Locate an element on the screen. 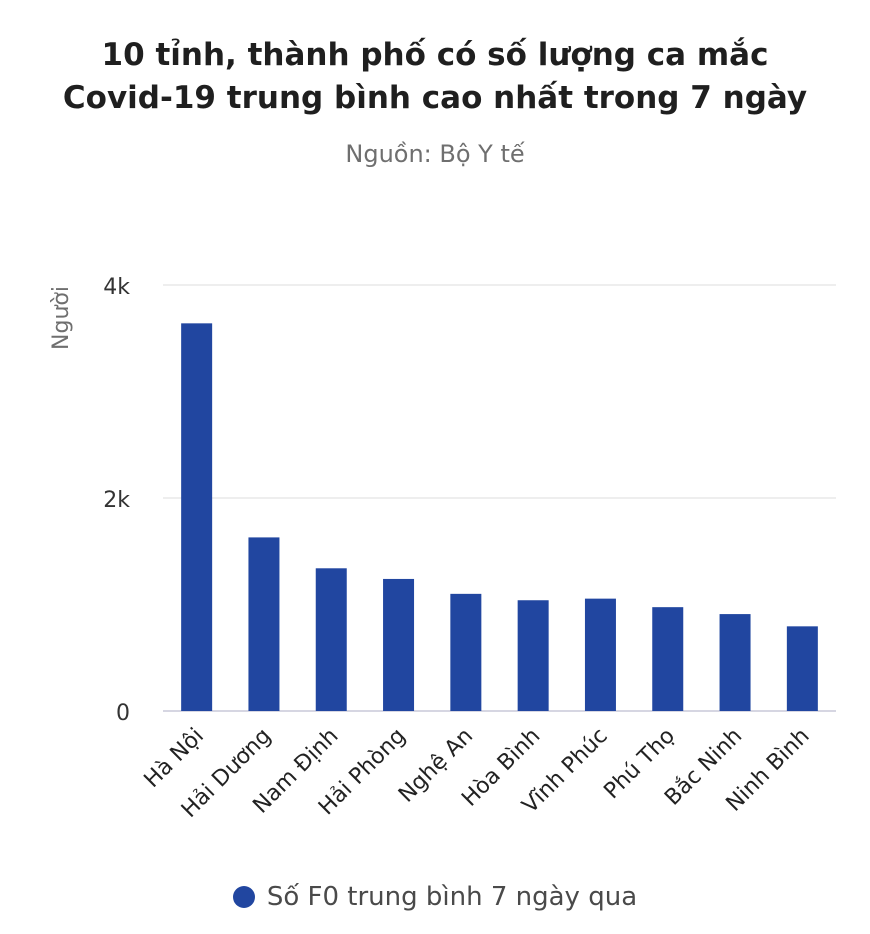 This screenshot has height=934, width=870. chart-legend: Số F0 trung bình 7 ngày qua is located at coordinates (435, 897).